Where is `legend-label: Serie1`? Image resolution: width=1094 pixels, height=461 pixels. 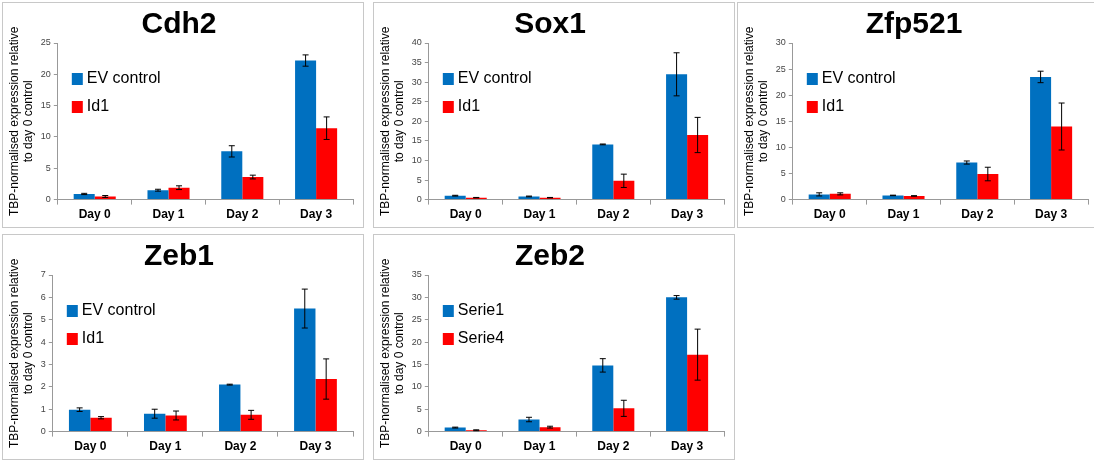 legend-label: Serie1 is located at coordinates (481, 310).